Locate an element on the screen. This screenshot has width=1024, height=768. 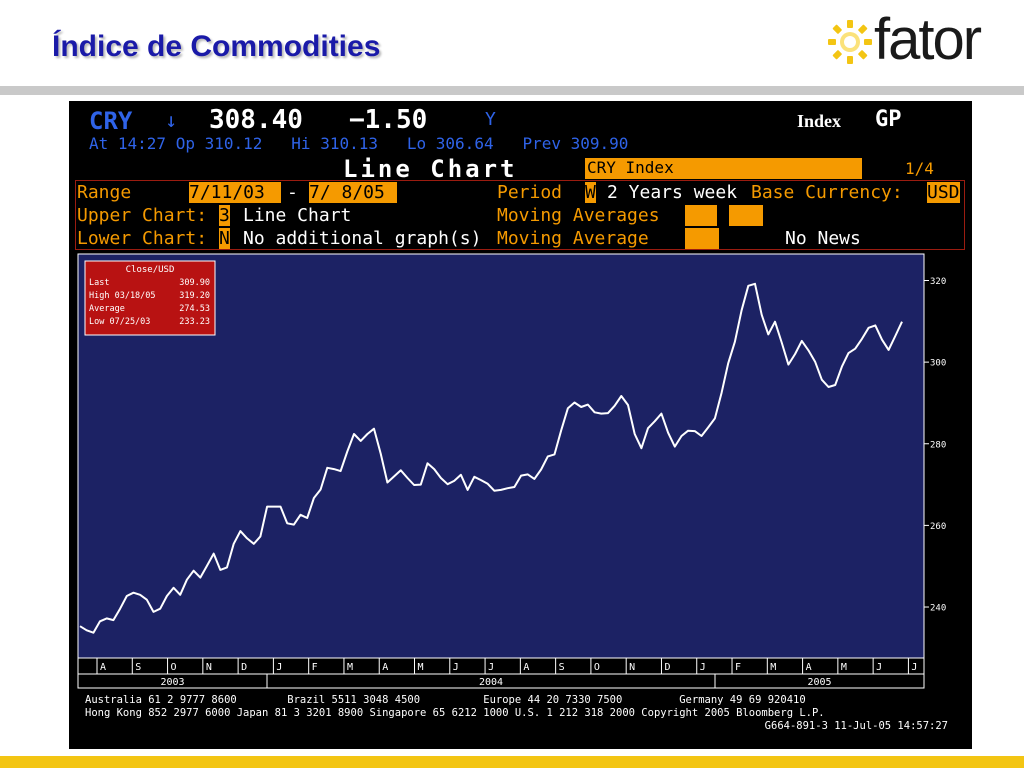
news-status: No News is located at coordinates (823, 238).